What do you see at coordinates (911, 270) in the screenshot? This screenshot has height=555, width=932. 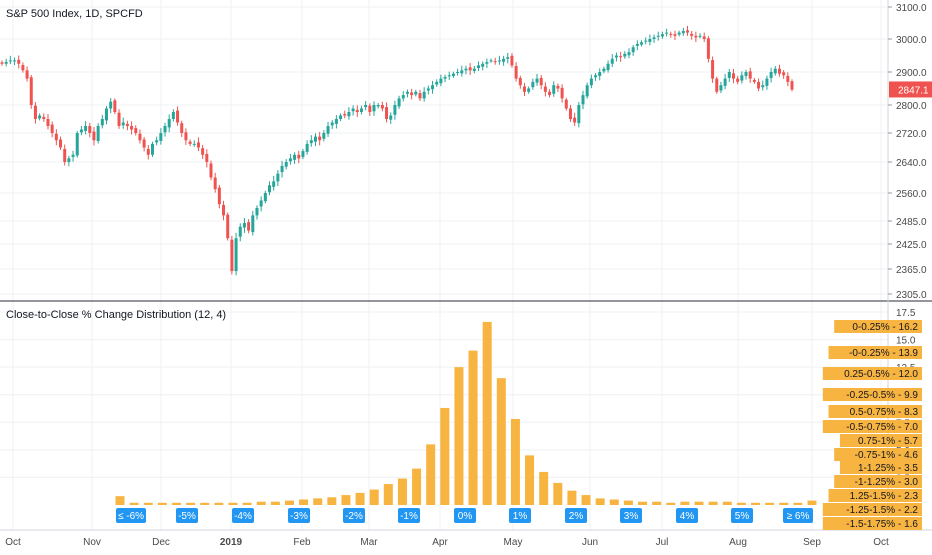 I see `price-tick-label: 2365.0` at bounding box center [911, 270].